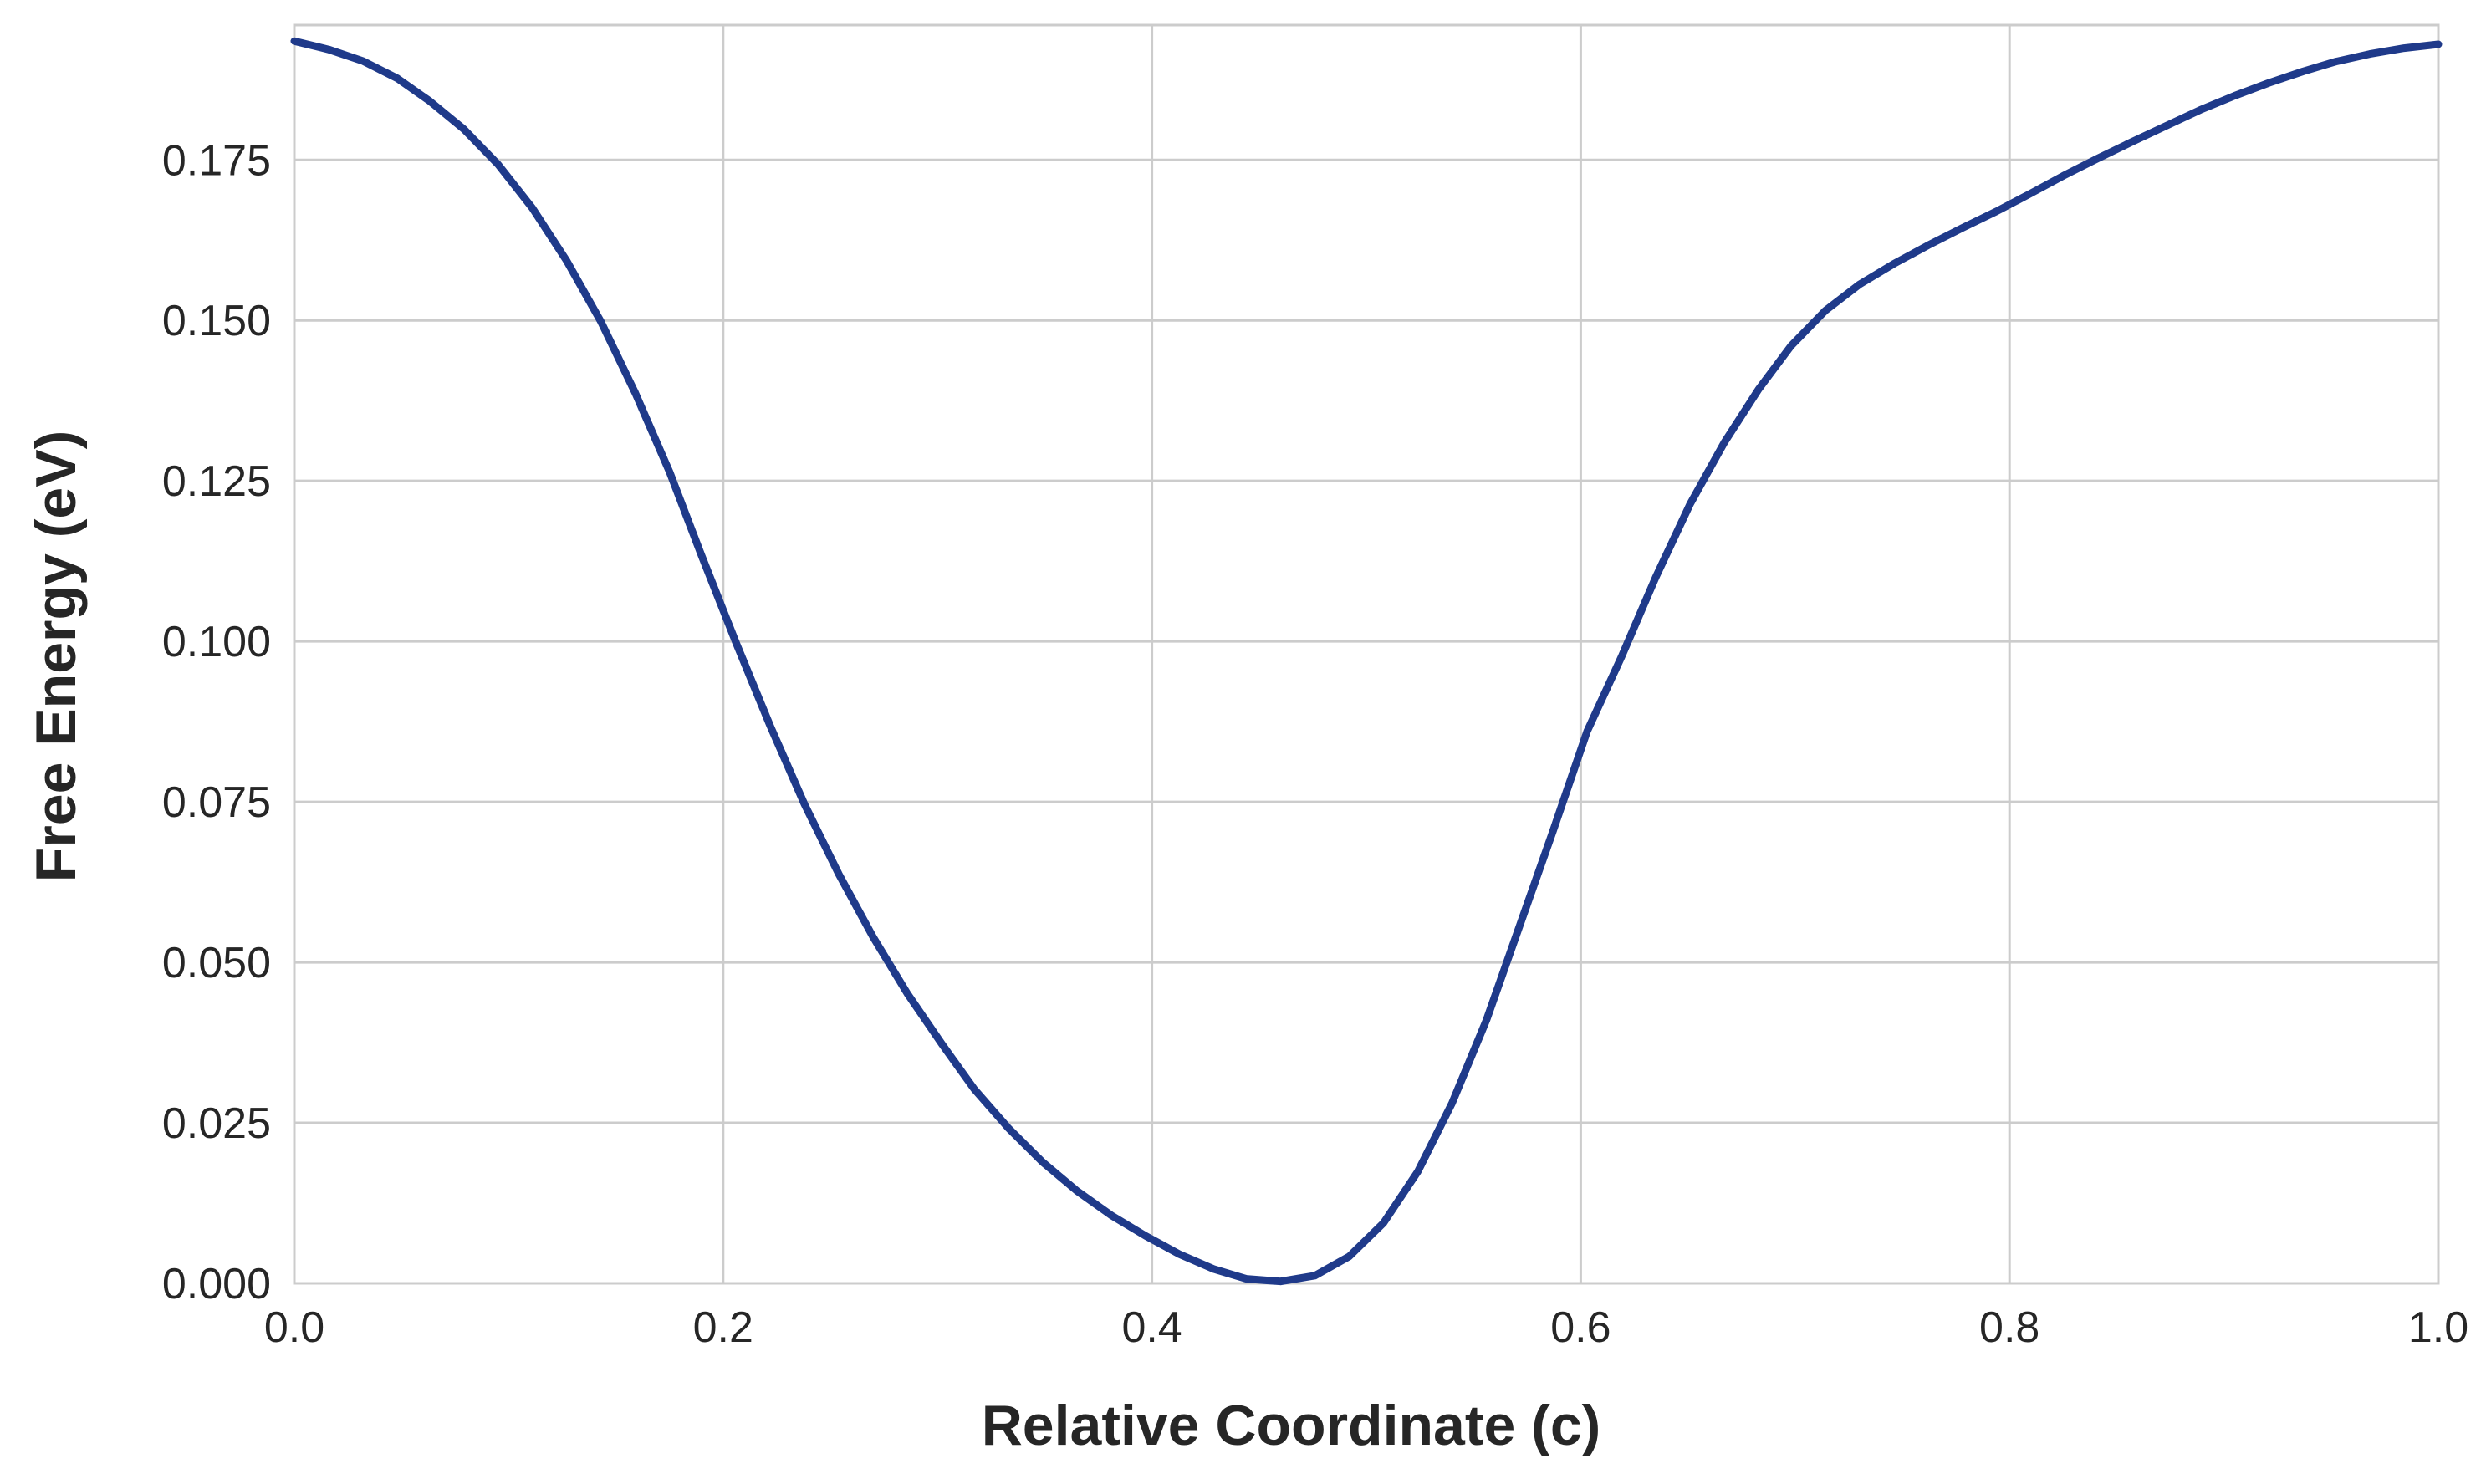 Image resolution: width=2486 pixels, height=1484 pixels. I want to click on x-tick-label: 0.0, so click(294, 1327).